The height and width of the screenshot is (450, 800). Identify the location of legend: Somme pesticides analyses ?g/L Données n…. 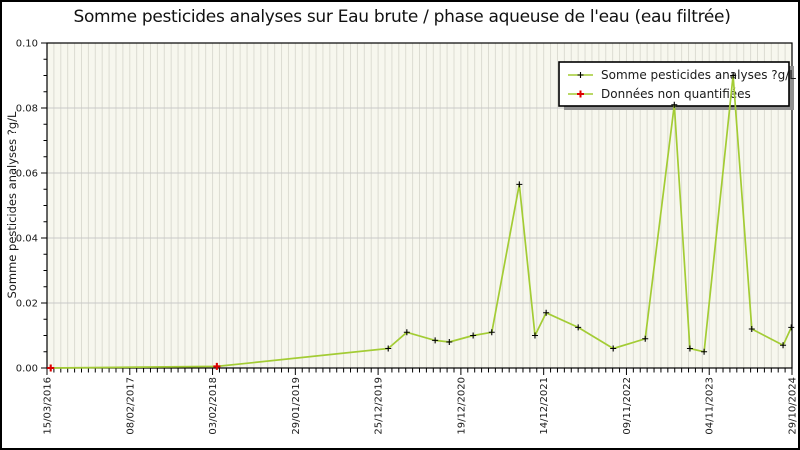
(677, 85).